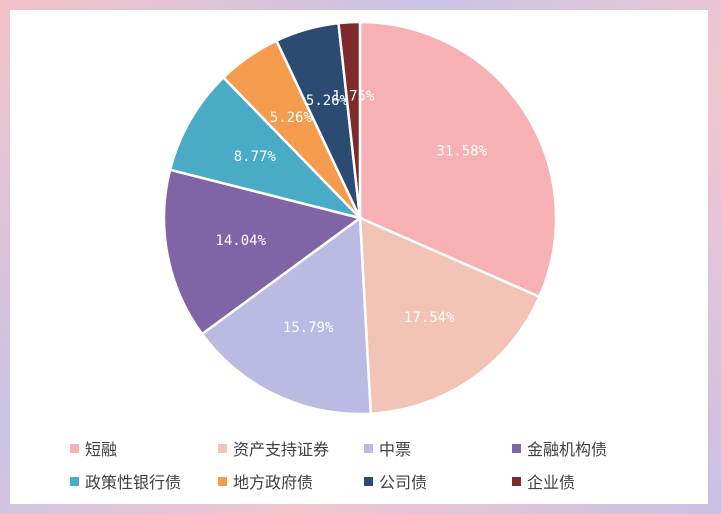 This screenshot has height=514, width=721. Describe the element at coordinates (101, 449) in the screenshot. I see `legend-label-0: 短融` at that location.